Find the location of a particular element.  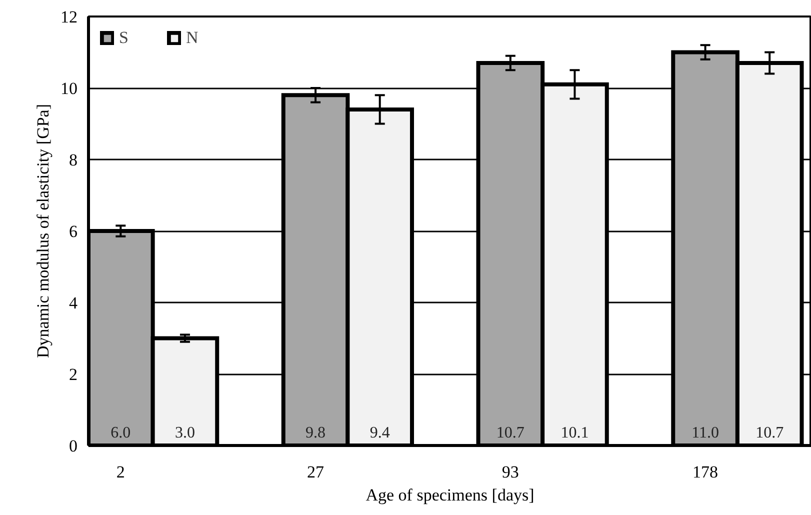

x-tick-label: 27 is located at coordinates (316, 472).